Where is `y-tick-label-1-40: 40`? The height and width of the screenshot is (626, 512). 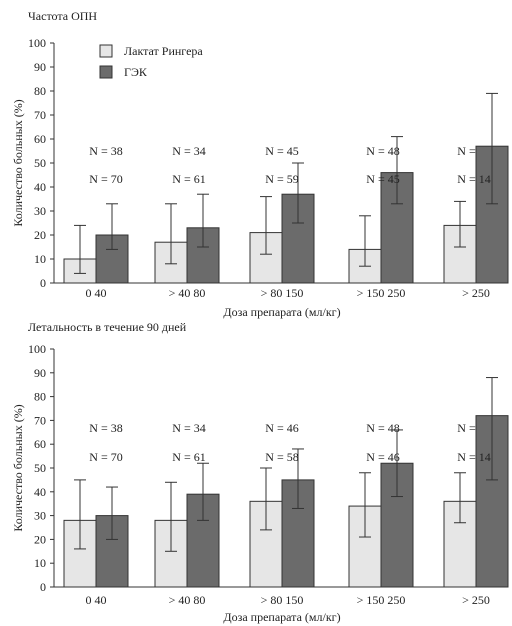 y-tick-label-1-40: 40 is located at coordinates (40, 492).